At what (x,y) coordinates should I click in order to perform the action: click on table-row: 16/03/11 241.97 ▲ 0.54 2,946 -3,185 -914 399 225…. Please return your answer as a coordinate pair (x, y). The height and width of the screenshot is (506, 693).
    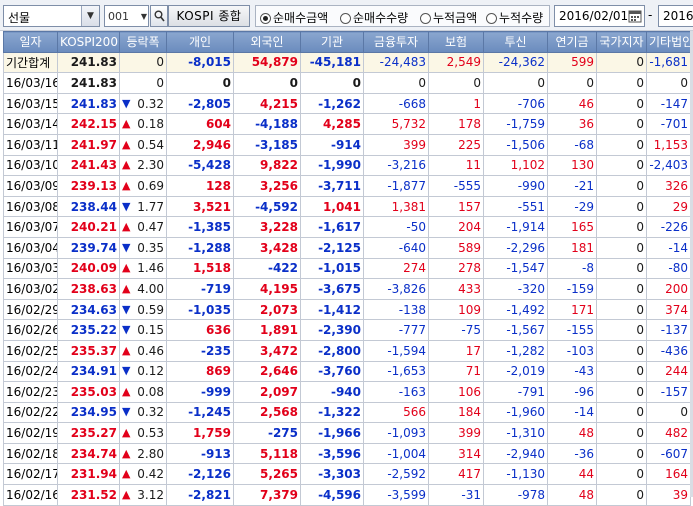
    Looking at the image, I should click on (347, 144).